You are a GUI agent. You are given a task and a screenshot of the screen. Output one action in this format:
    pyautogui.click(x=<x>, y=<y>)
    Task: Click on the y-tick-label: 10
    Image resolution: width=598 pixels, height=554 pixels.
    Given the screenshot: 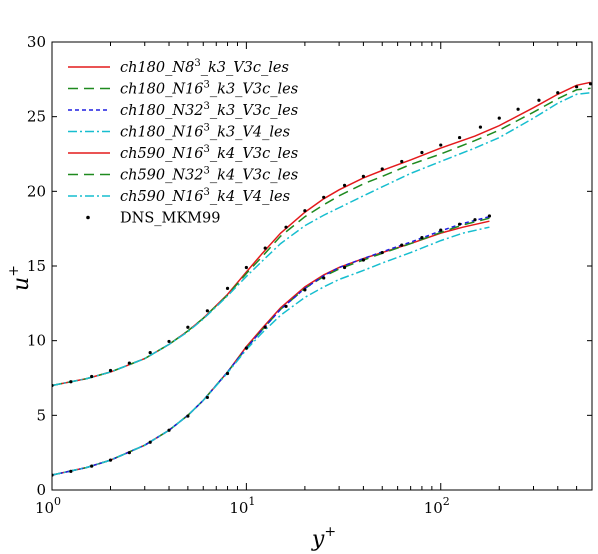 What is the action you would take?
    pyautogui.click(x=36, y=341)
    